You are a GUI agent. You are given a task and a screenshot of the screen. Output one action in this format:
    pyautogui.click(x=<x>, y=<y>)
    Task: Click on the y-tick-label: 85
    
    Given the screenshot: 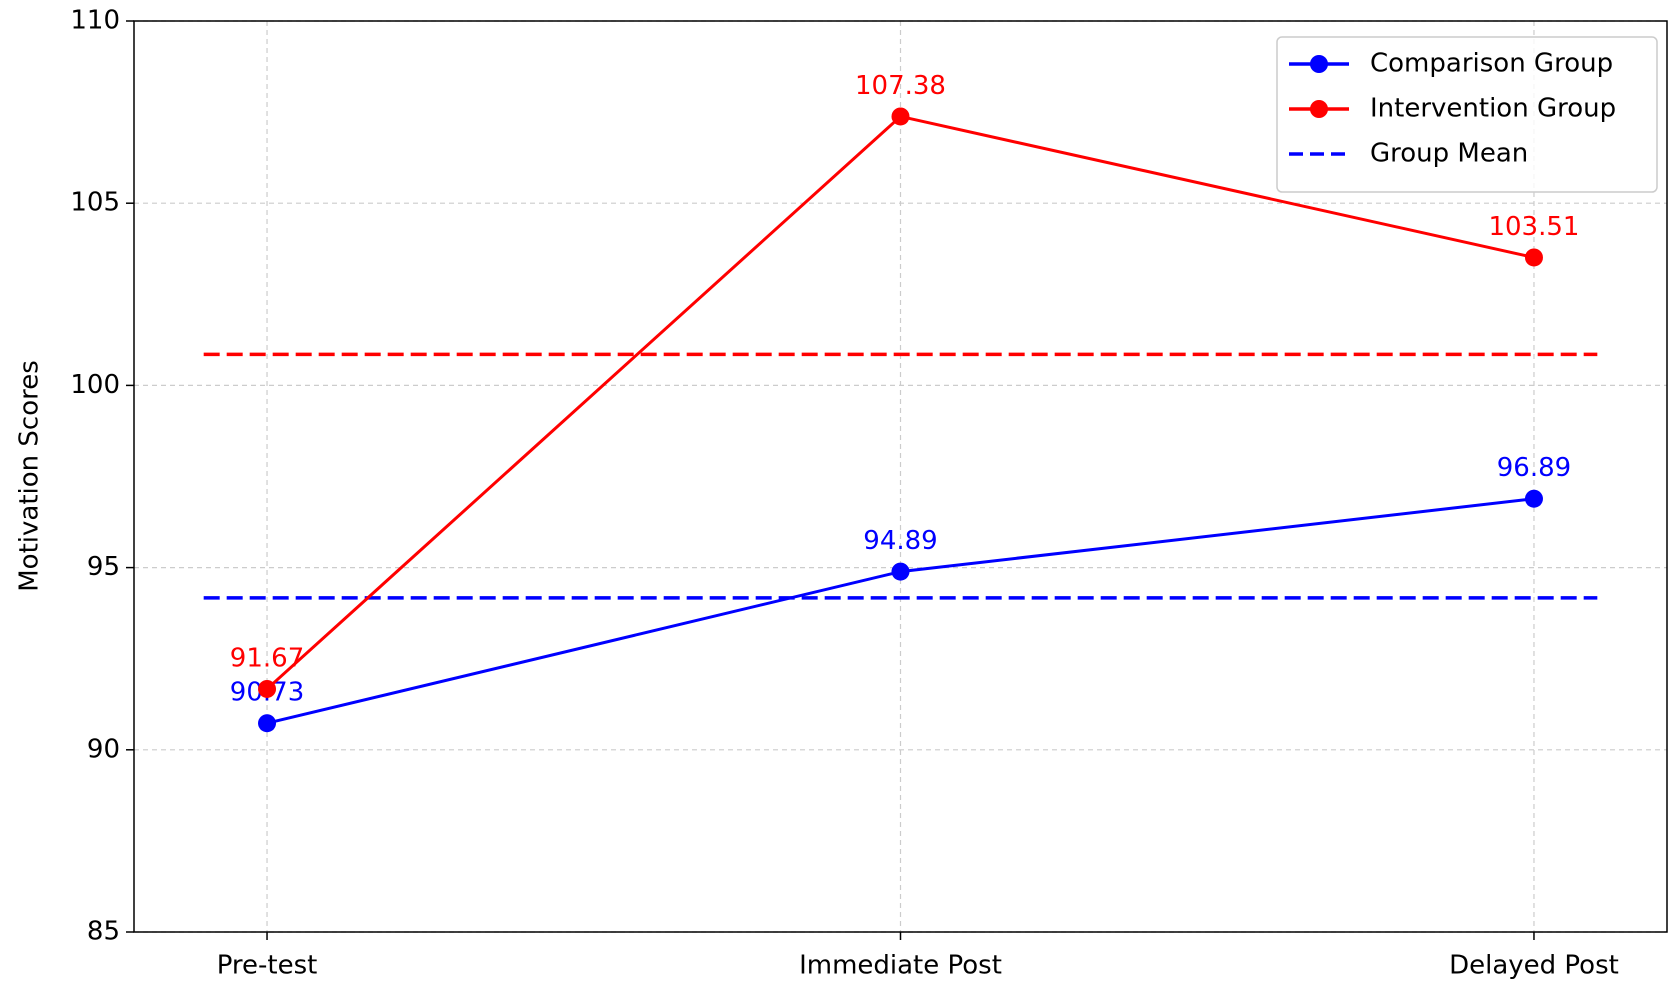 What is the action you would take?
    pyautogui.click(x=103, y=932)
    